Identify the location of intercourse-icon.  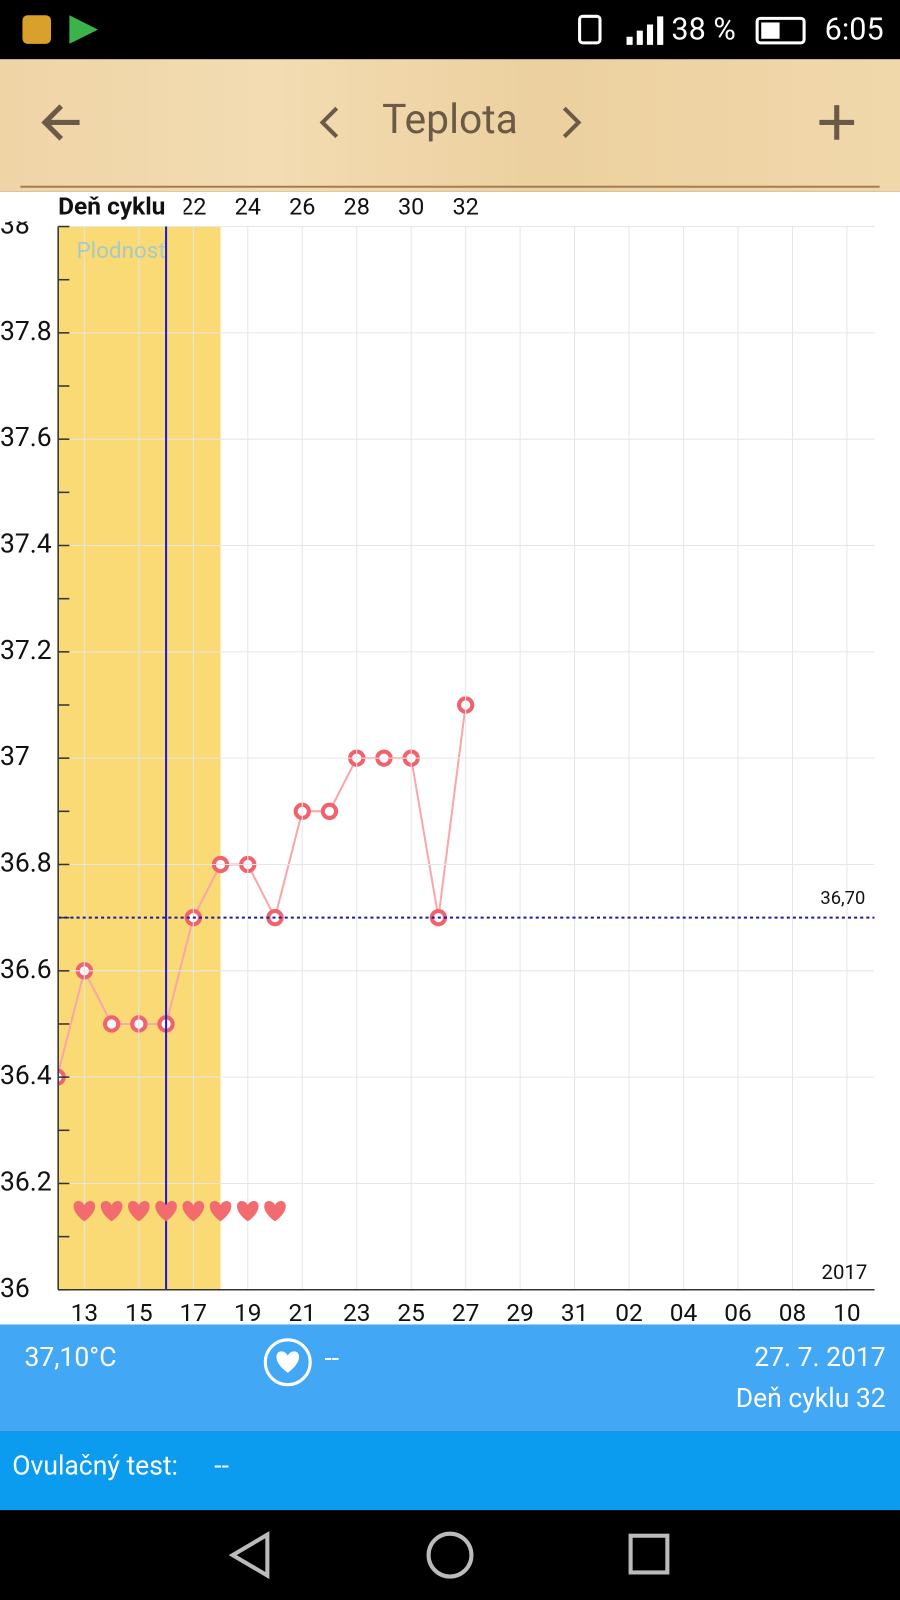
(287, 1362).